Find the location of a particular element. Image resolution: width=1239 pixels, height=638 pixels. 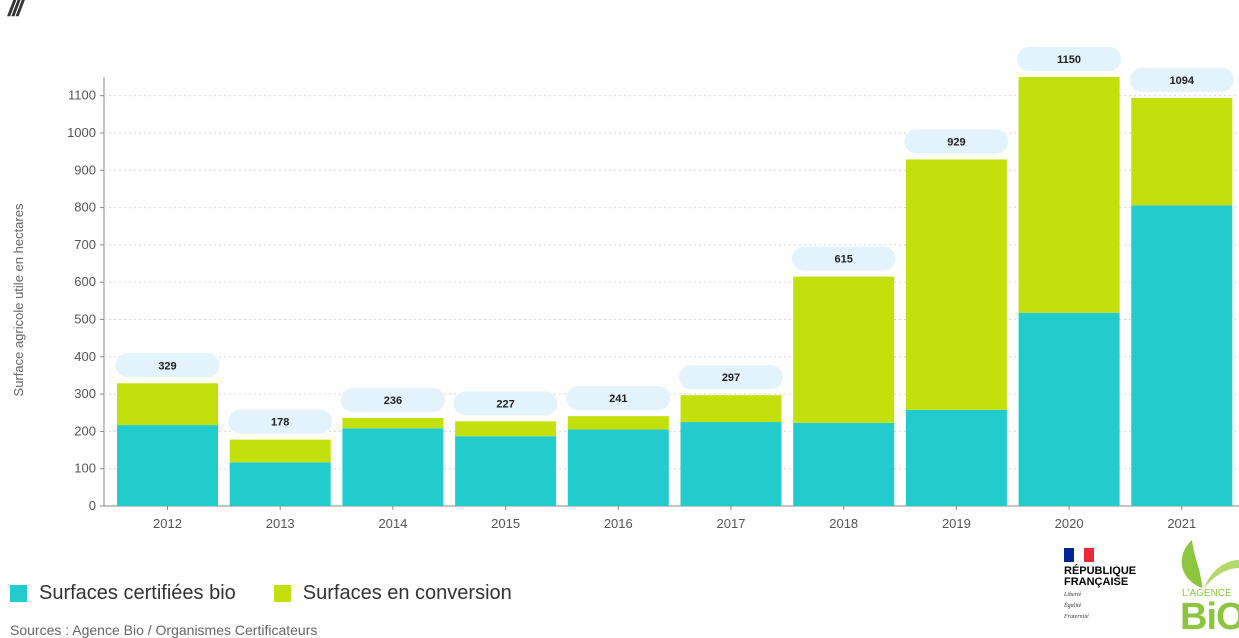

total-label: 178 is located at coordinates (280, 423).